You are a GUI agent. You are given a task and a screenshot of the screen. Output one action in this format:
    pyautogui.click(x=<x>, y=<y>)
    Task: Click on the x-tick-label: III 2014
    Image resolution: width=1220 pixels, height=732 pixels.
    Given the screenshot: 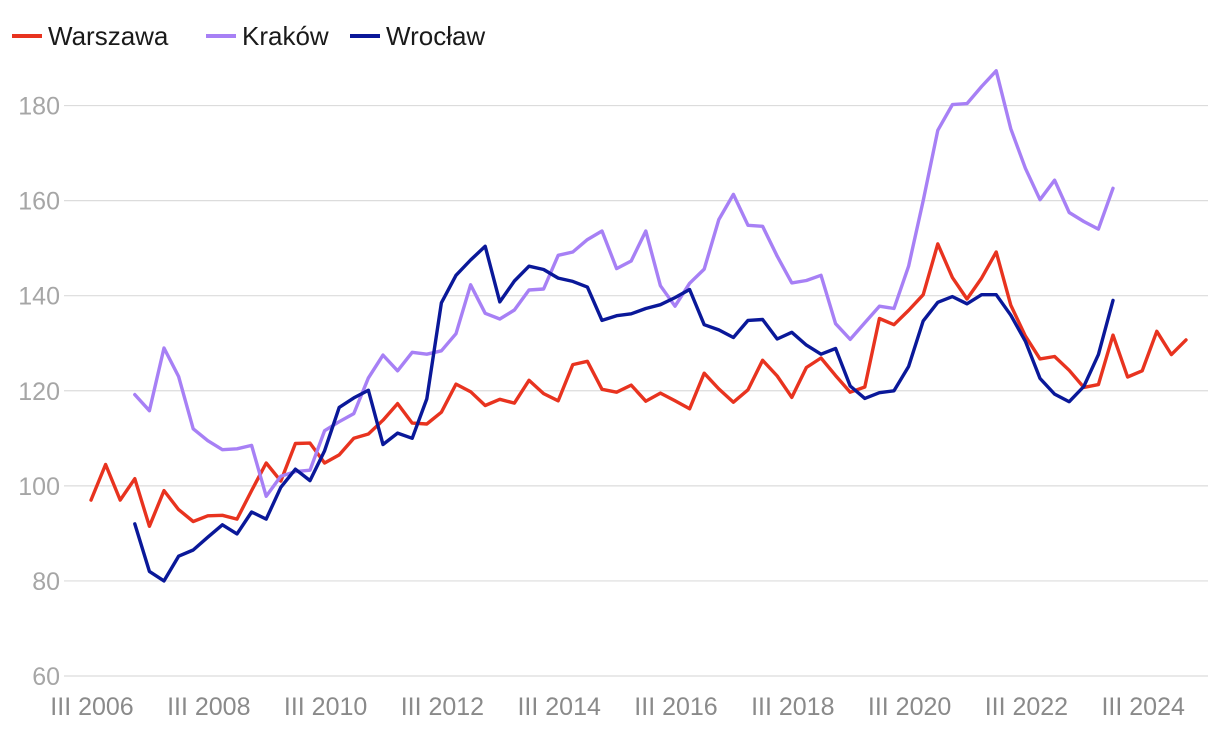 What is the action you would take?
    pyautogui.click(x=558, y=707)
    